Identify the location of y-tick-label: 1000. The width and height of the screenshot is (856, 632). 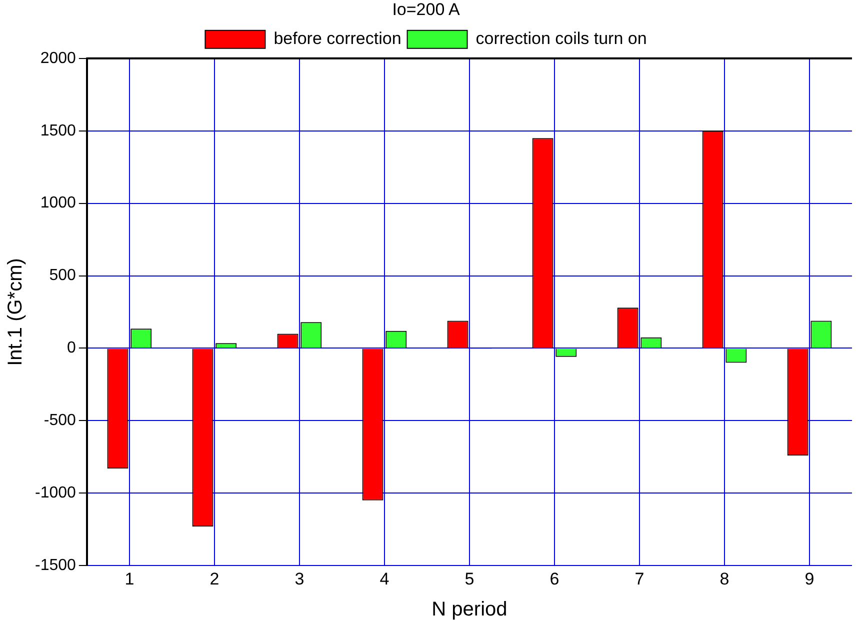
(58, 203).